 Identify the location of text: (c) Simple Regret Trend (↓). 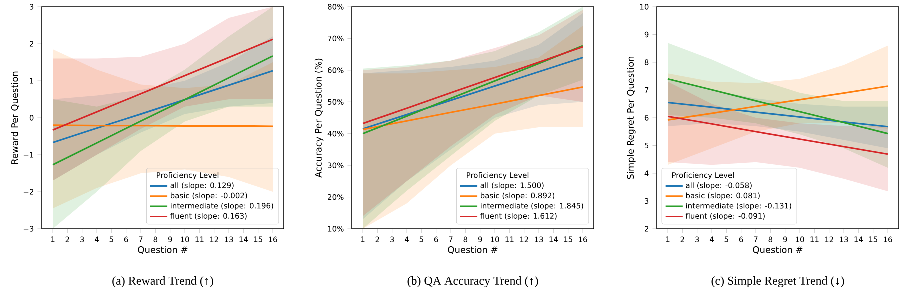
(778, 282).